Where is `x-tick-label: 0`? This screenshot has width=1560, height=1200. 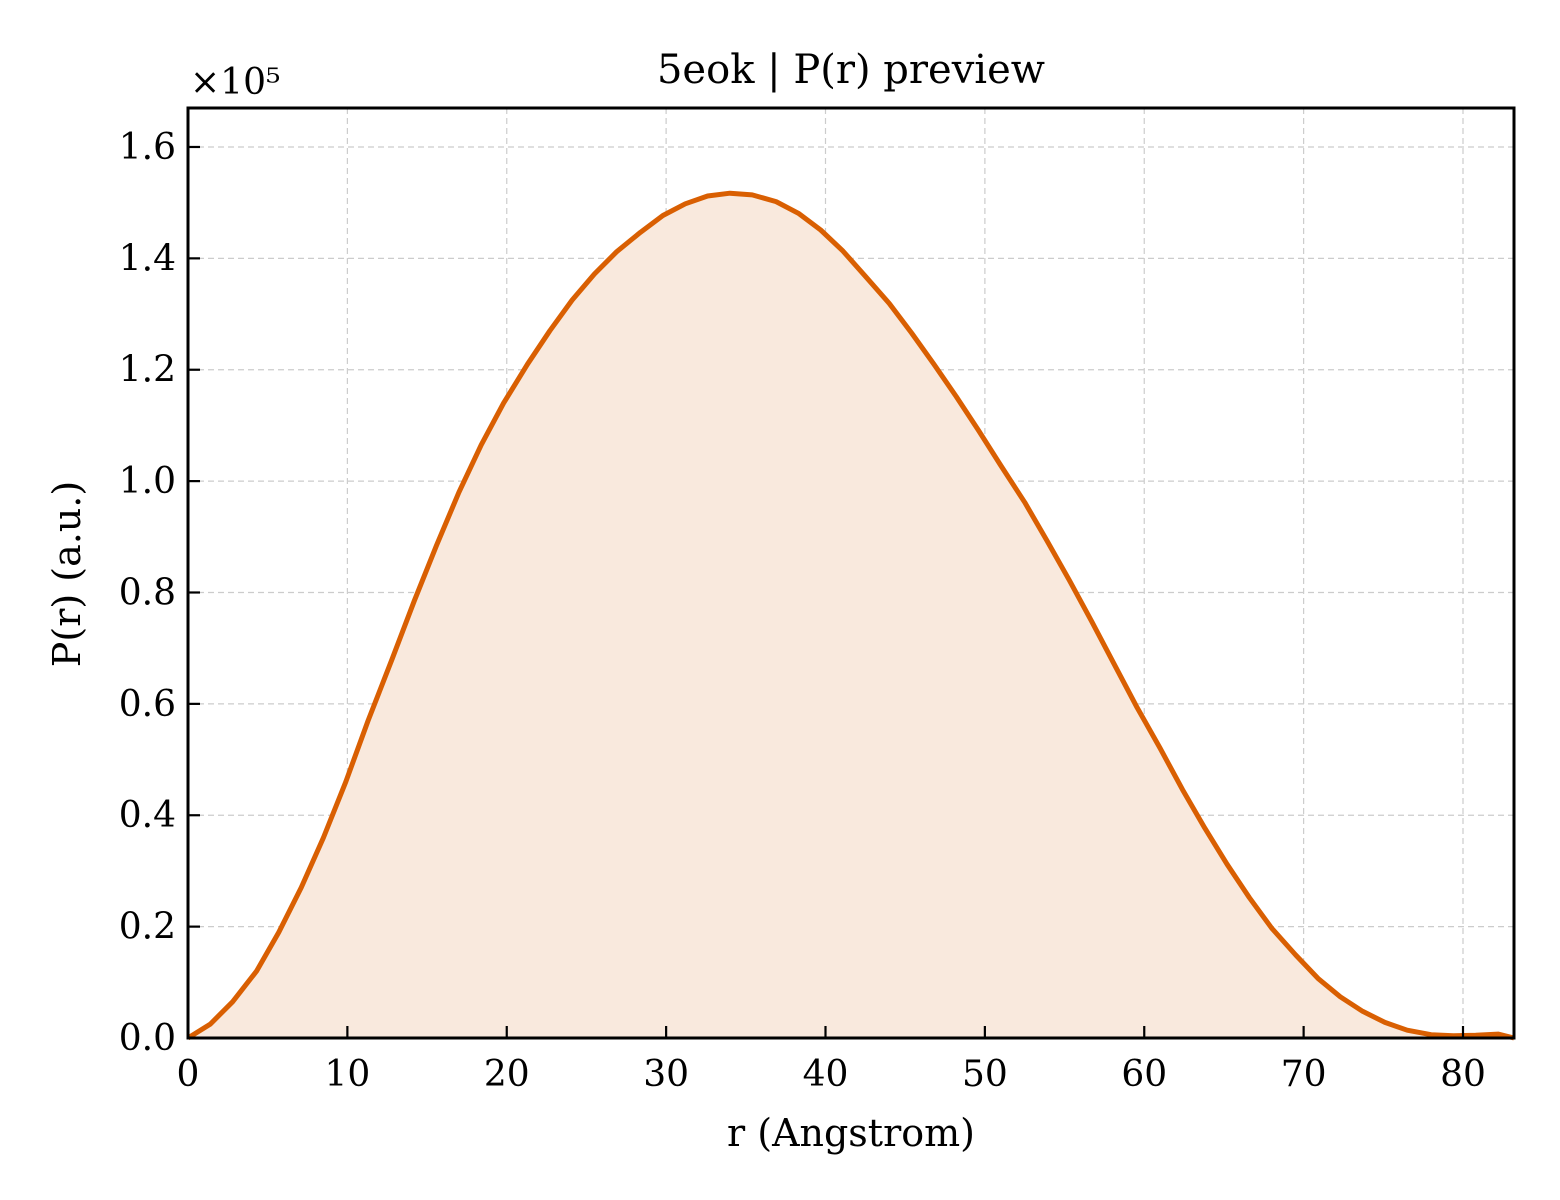
x-tick-label: 0 is located at coordinates (188, 1074).